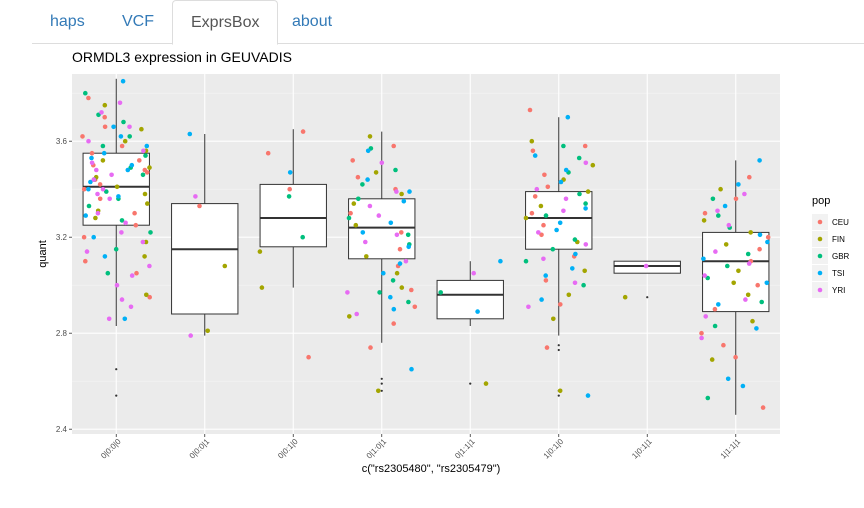 The image size is (864, 508). Describe the element at coordinates (731, 449) in the screenshot. I see `x-tick-label: 1|1:1|1` at that location.